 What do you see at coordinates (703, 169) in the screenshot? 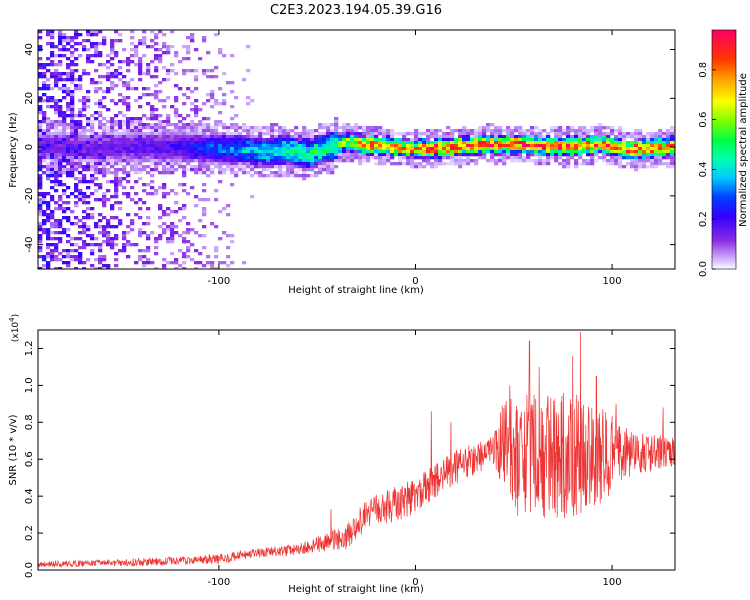
I see `colorbar-tick-label: 0.4` at bounding box center [703, 169].